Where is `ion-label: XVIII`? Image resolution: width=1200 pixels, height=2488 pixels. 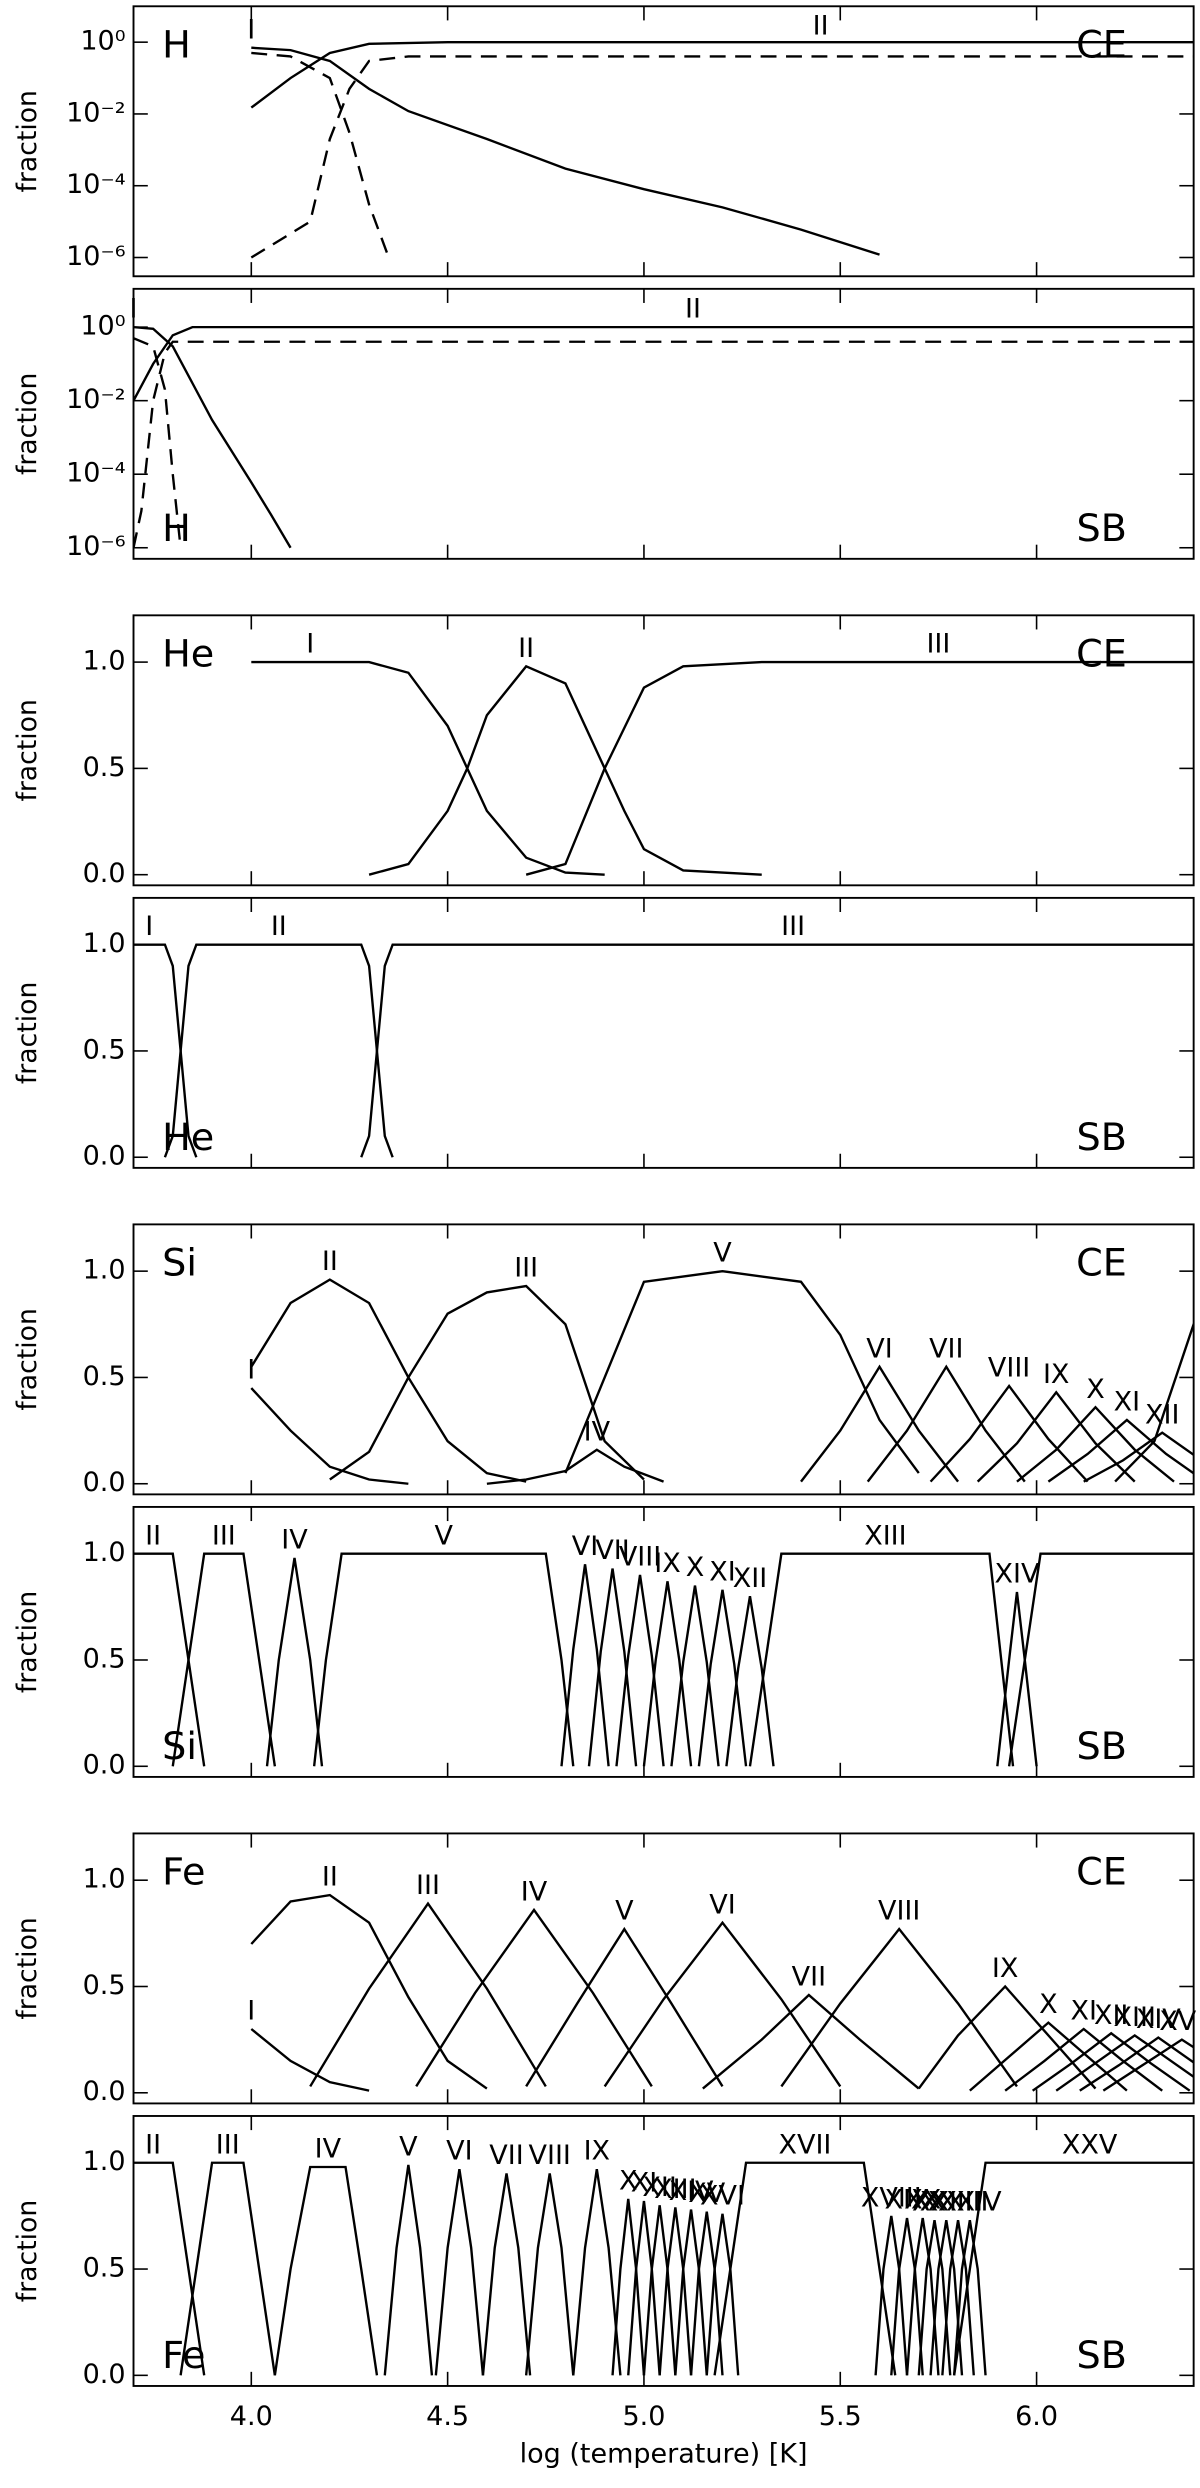 ion-label: XVIII is located at coordinates (891, 2198).